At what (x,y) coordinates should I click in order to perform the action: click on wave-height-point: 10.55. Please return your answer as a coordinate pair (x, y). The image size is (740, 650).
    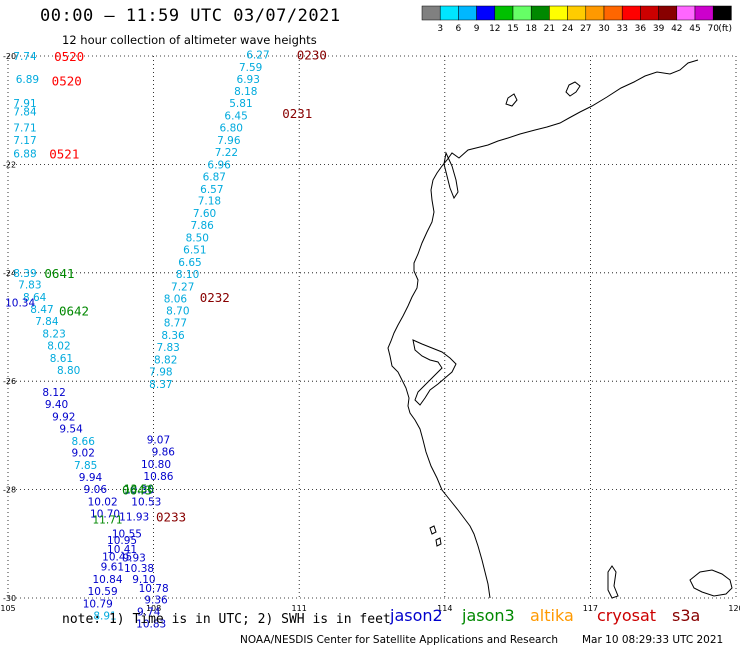
    Looking at the image, I should click on (127, 535).